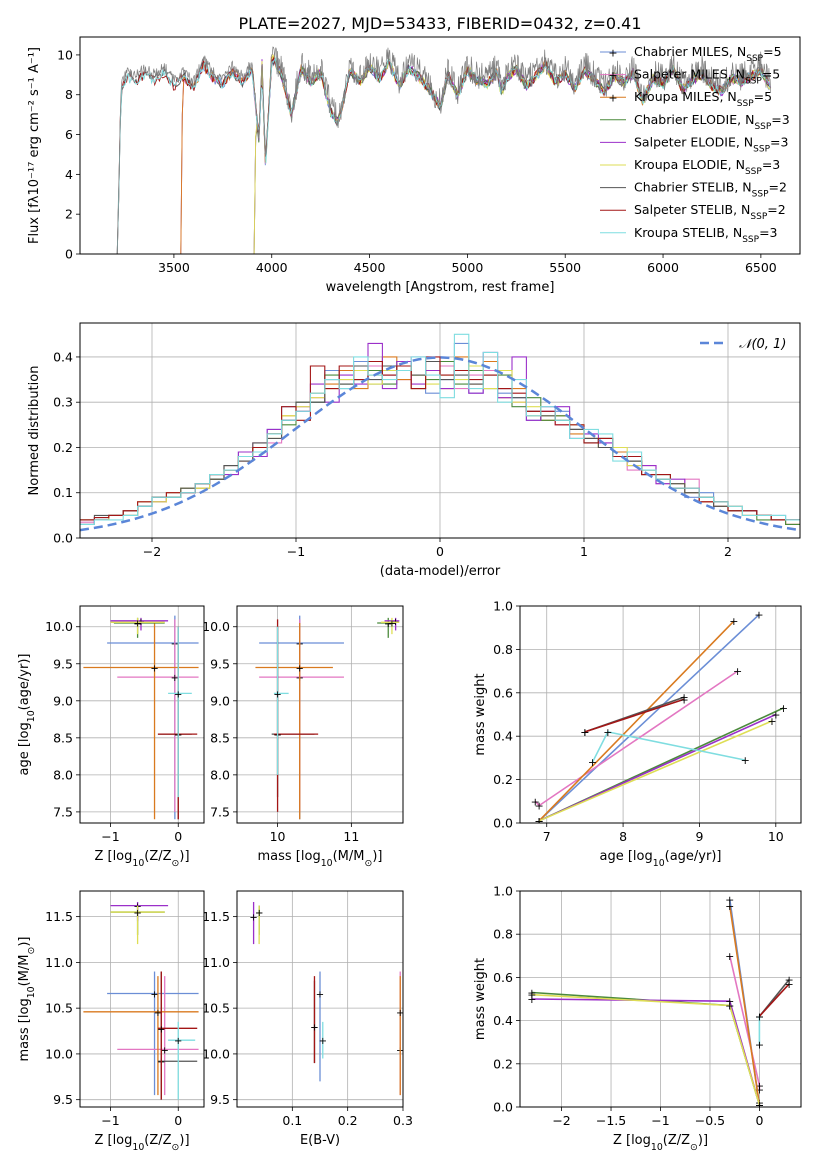 The height and width of the screenshot is (1170, 819). What do you see at coordinates (547, 836) in the screenshot?
I see `x-tick-label: 7` at bounding box center [547, 836].